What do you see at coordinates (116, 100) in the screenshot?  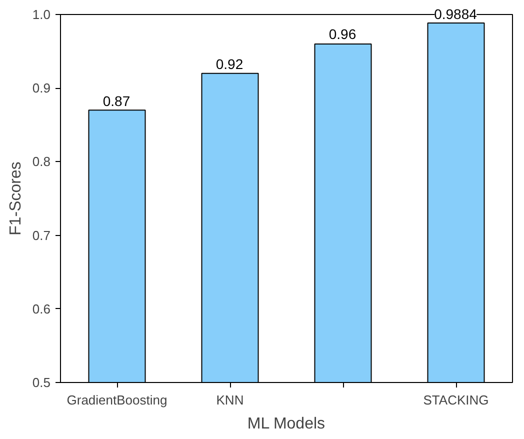 I see `data-label: 0.87` at bounding box center [116, 100].